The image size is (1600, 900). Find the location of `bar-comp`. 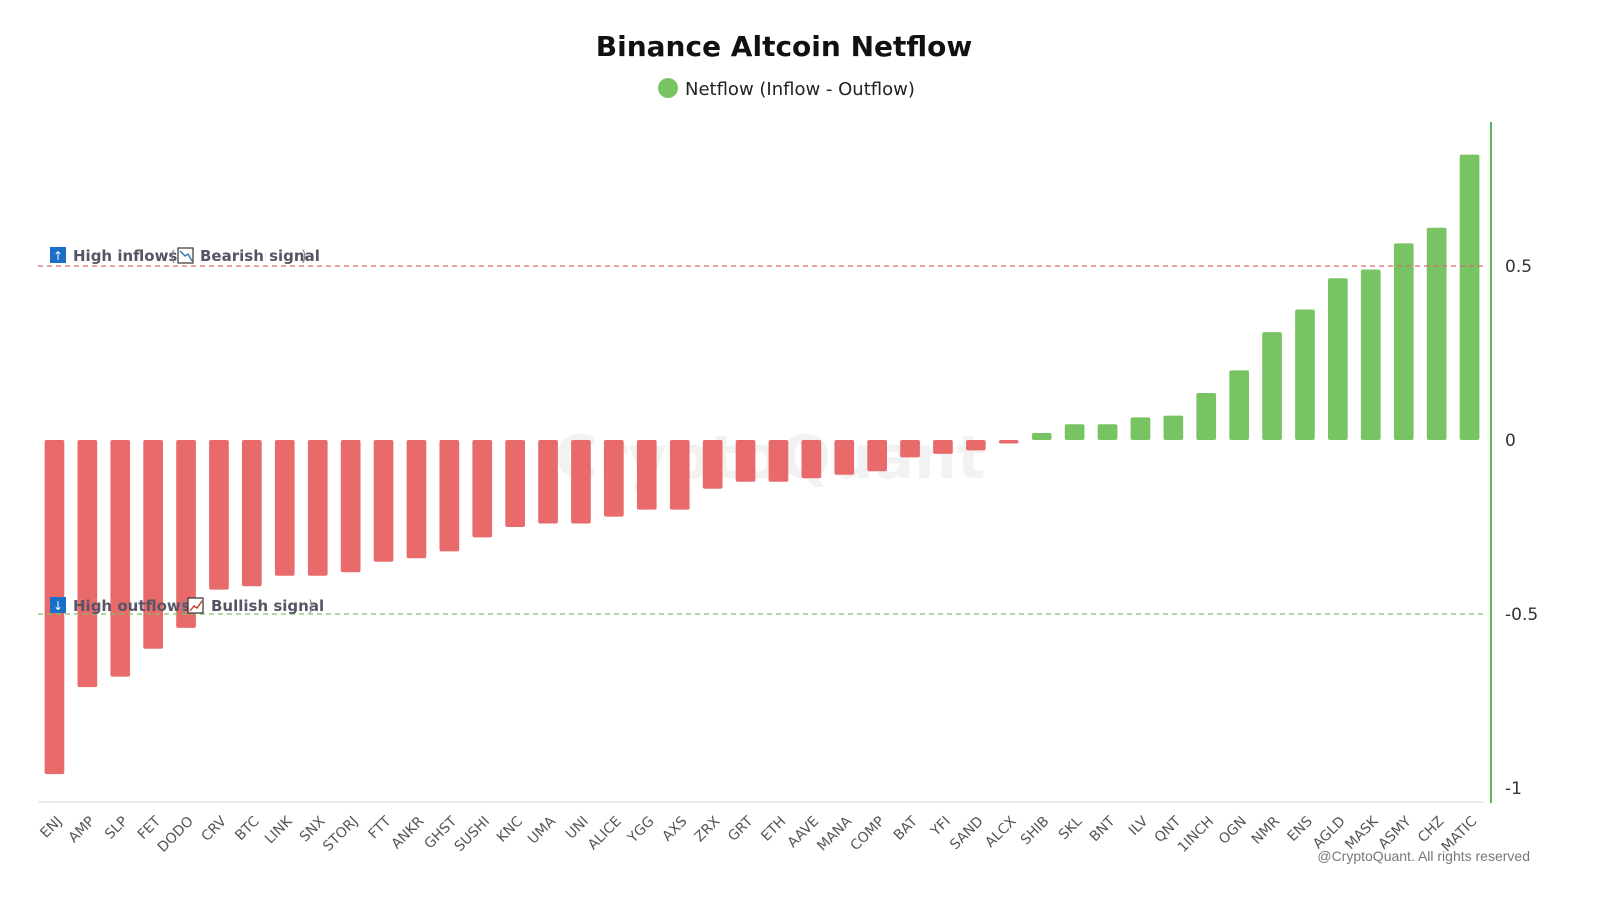

bar-comp is located at coordinates (877, 456).